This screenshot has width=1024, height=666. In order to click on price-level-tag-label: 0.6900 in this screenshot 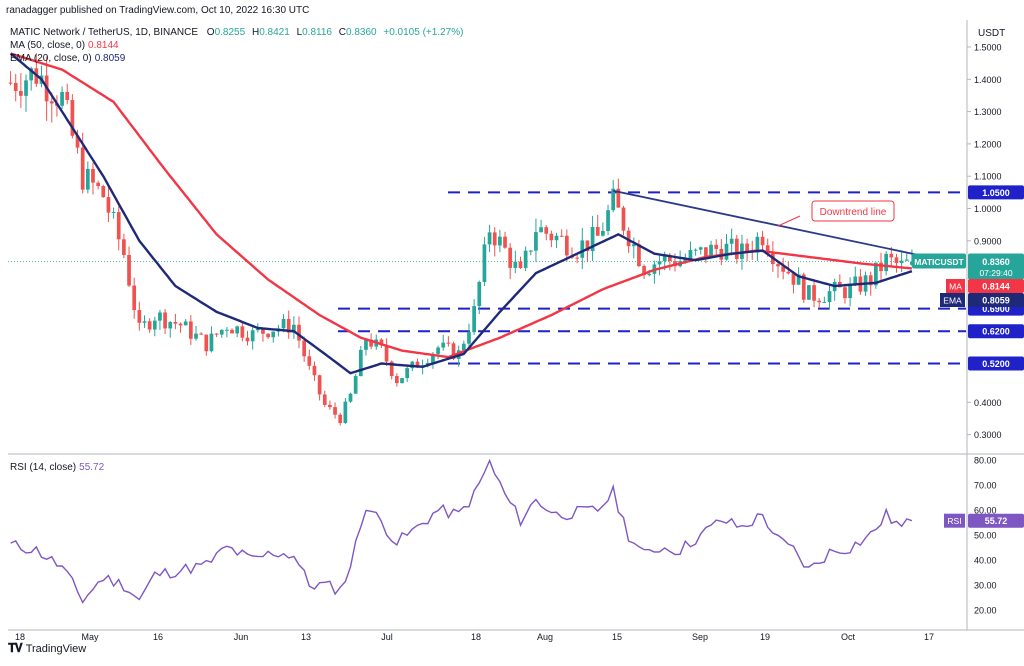, I will do `click(996, 309)`.